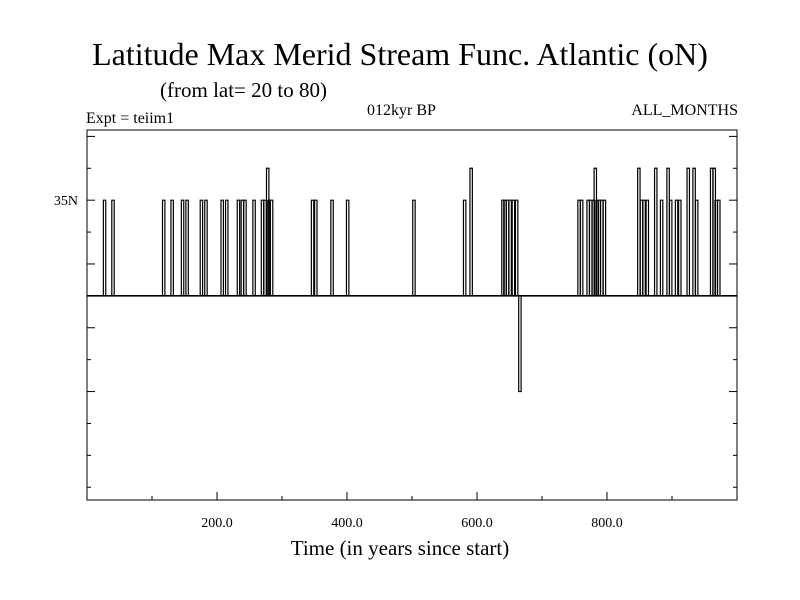 This screenshot has height=600, width=800. I want to click on experiment-label: Expt = teiim1, so click(130, 118).